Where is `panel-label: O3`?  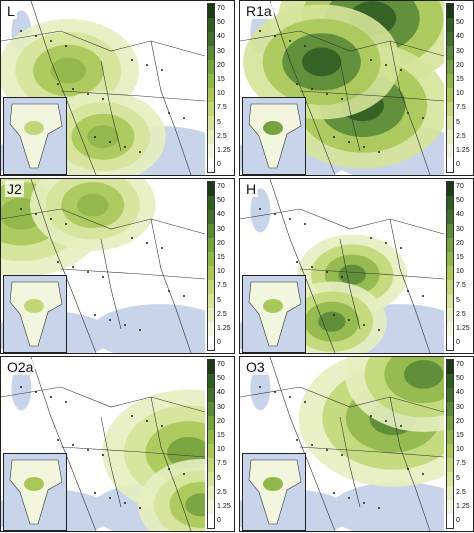
panel-label: O3 is located at coordinates (255, 367).